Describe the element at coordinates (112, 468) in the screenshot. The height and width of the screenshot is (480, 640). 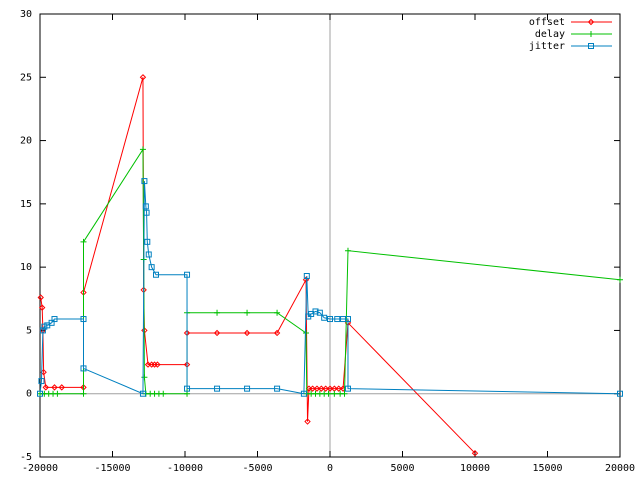
I see `x-tick-label: -15000` at that location.